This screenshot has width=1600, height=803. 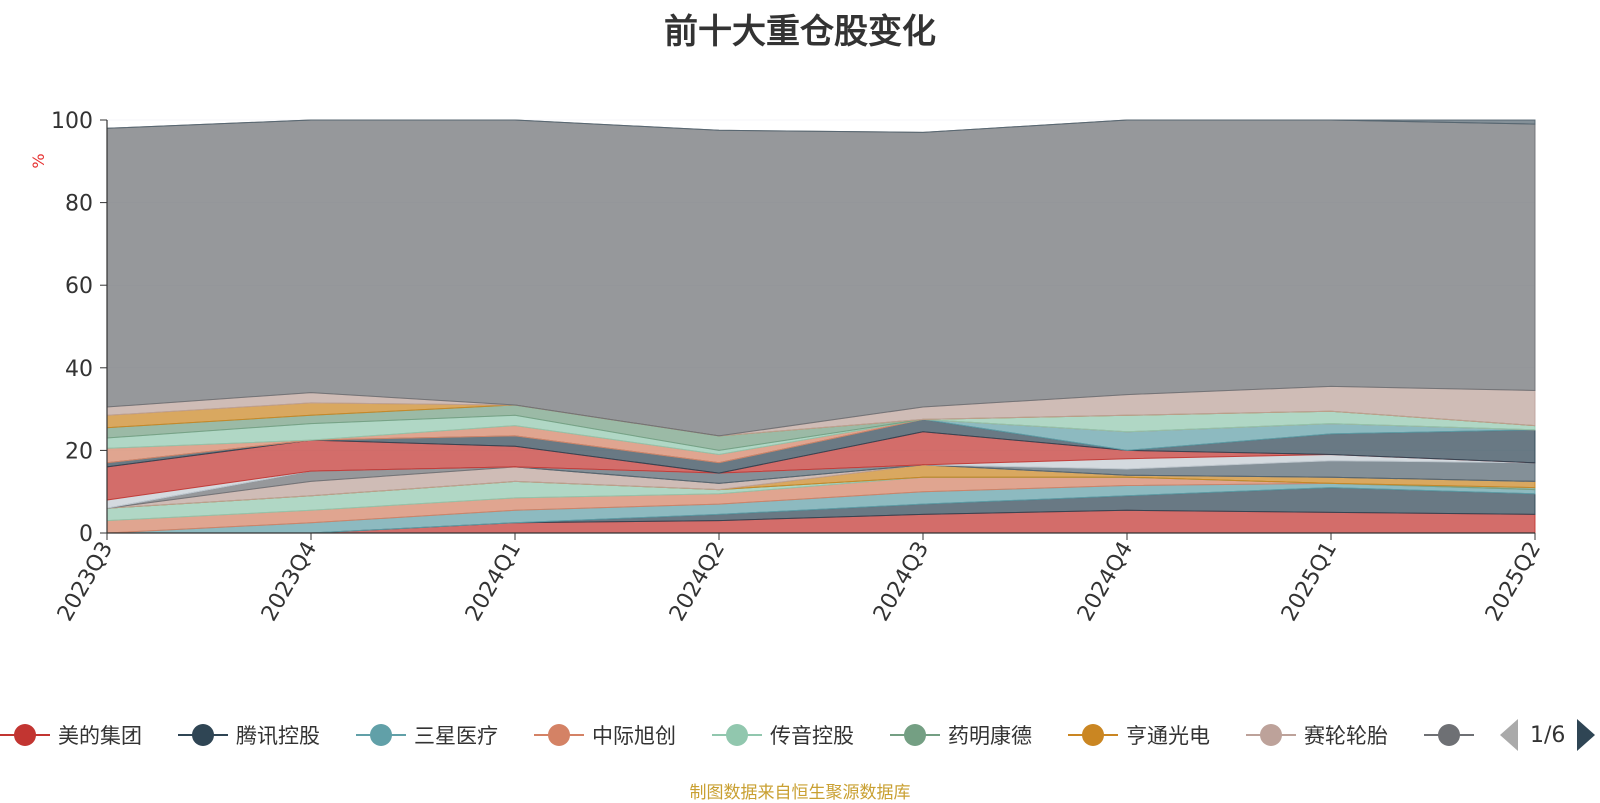 What do you see at coordinates (289, 582) in the screenshot?
I see `x-tick-label: 2023Q4` at bounding box center [289, 582].